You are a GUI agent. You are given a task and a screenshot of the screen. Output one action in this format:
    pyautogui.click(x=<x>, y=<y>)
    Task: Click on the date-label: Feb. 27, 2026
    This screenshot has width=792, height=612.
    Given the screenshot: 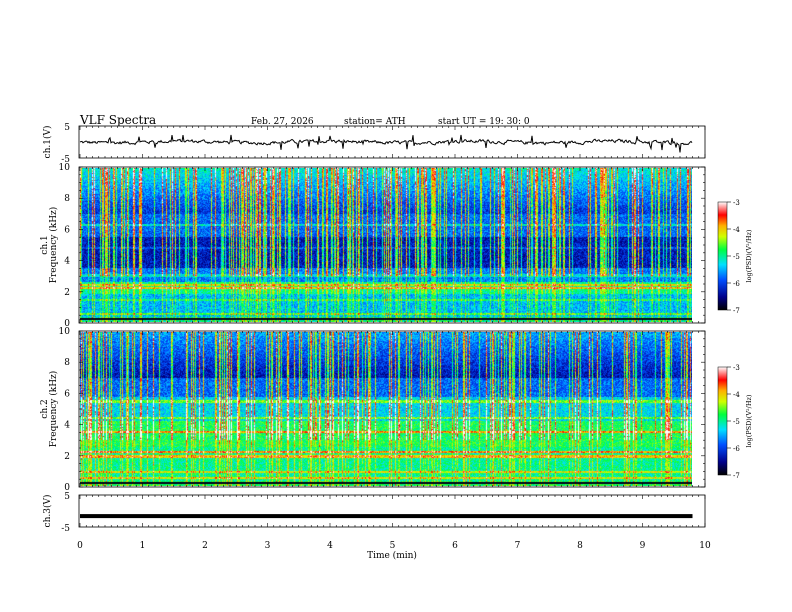 What is the action you would take?
    pyautogui.click(x=282, y=122)
    